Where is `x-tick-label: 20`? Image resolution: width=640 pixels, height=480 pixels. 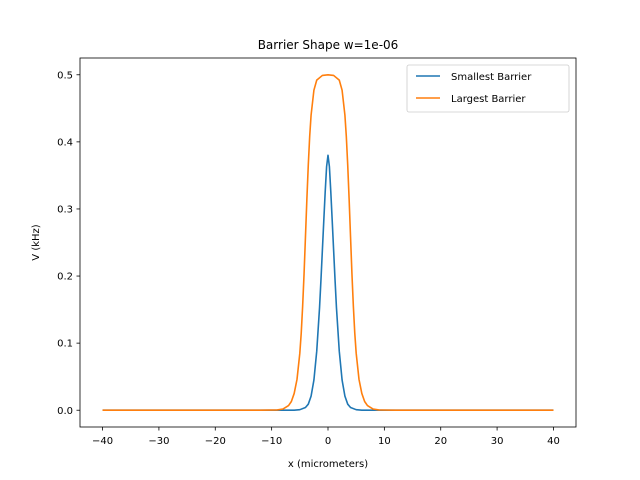 x-tick-label: 20 is located at coordinates (440, 441).